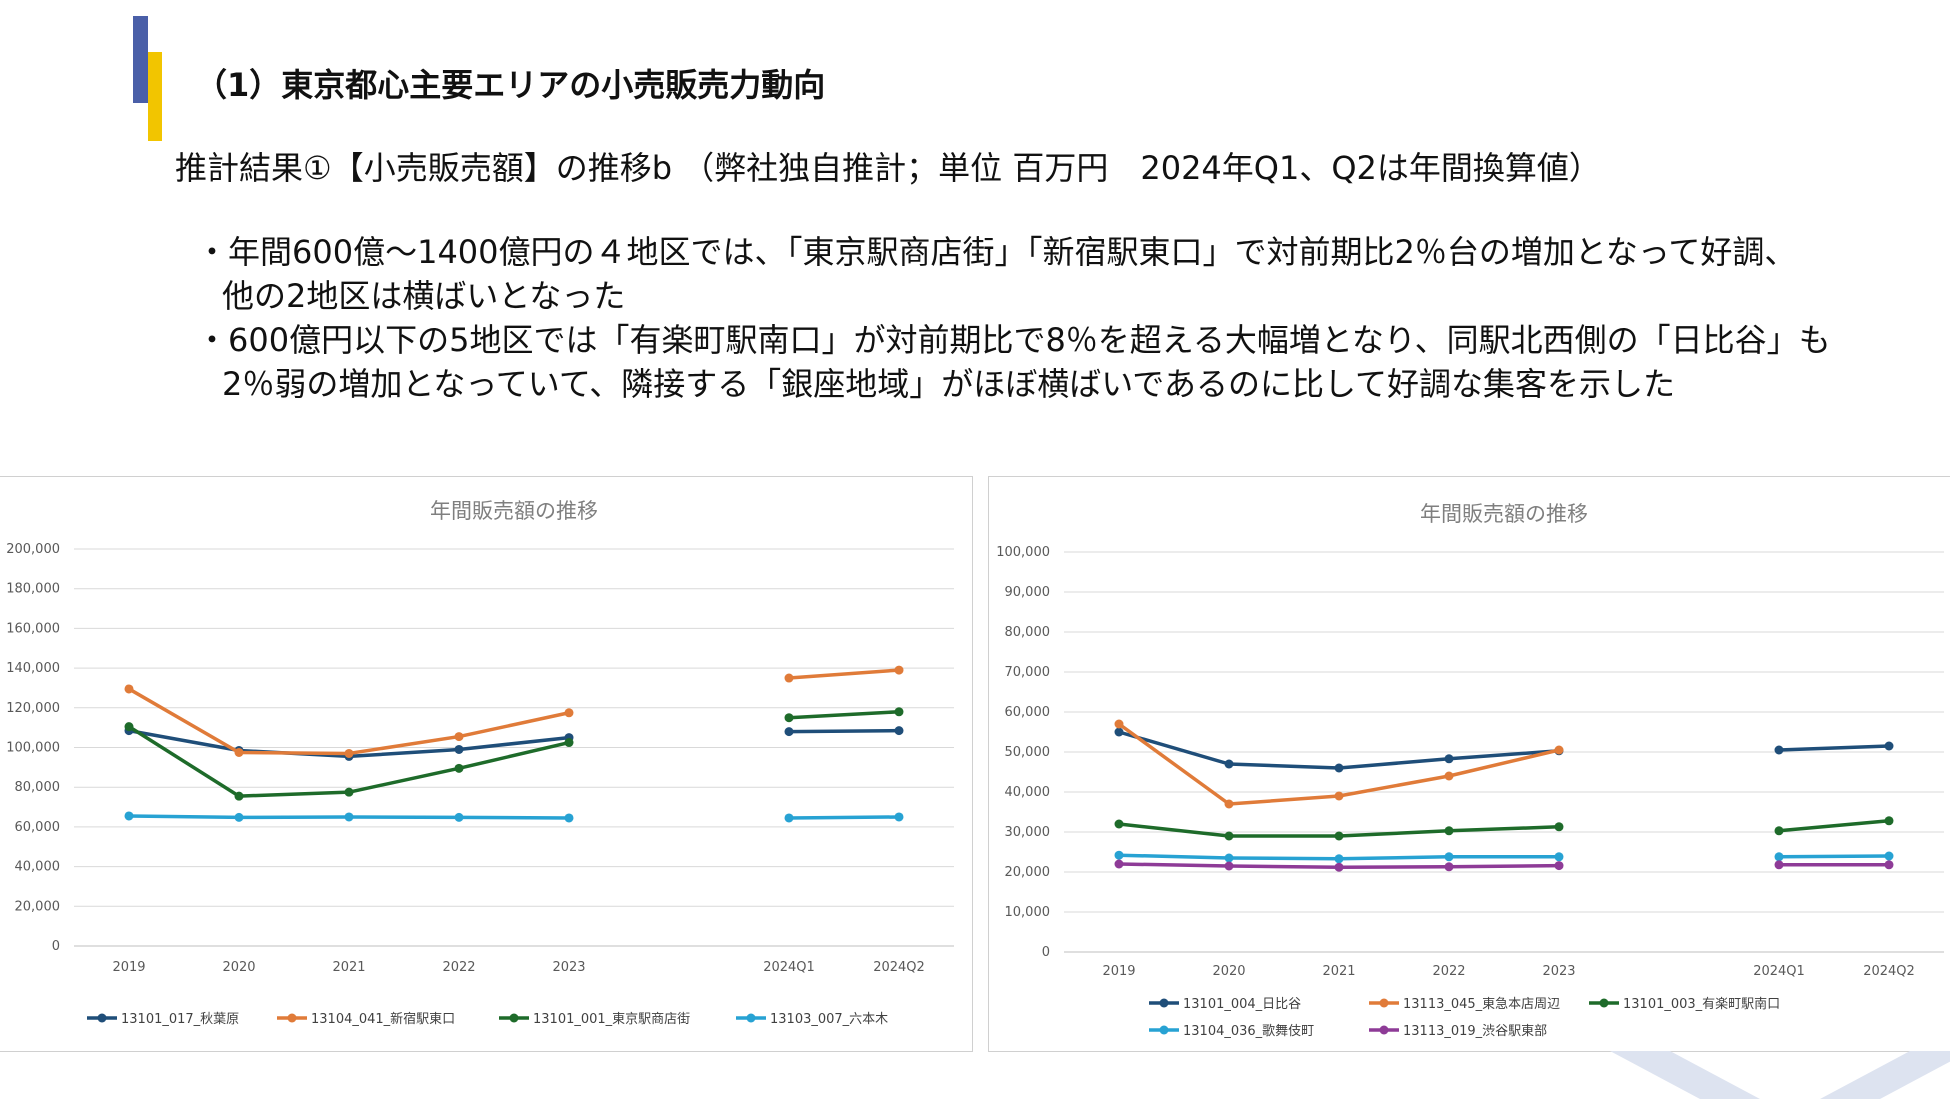 The image size is (1950, 1099). What do you see at coordinates (1242, 1004) in the screenshot?
I see `legend-label: 13101_004_日比谷` at bounding box center [1242, 1004].